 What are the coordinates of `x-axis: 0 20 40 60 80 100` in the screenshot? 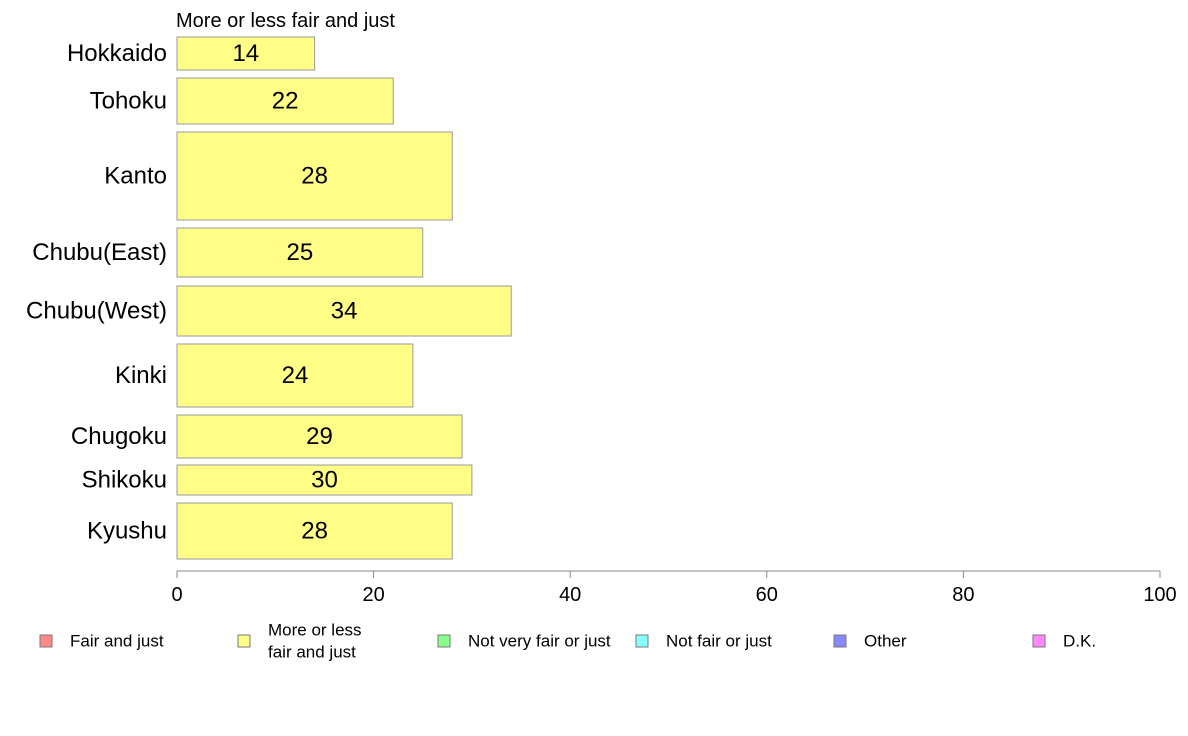 It's located at (674, 588).